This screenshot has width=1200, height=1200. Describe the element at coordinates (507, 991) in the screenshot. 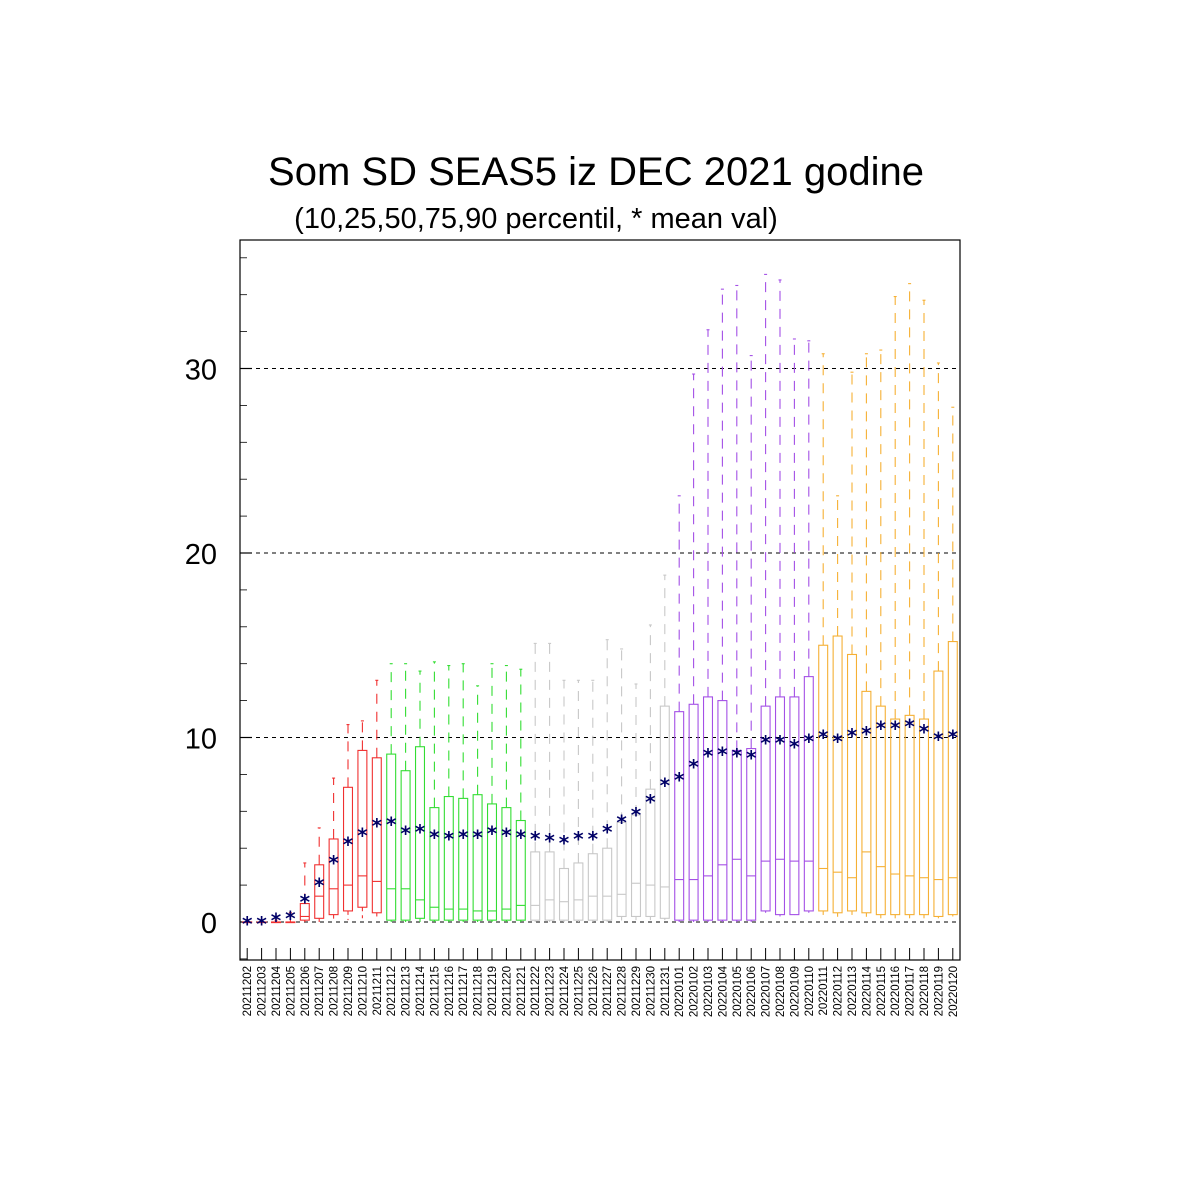

I see `x-tick-label: 20211220` at that location.